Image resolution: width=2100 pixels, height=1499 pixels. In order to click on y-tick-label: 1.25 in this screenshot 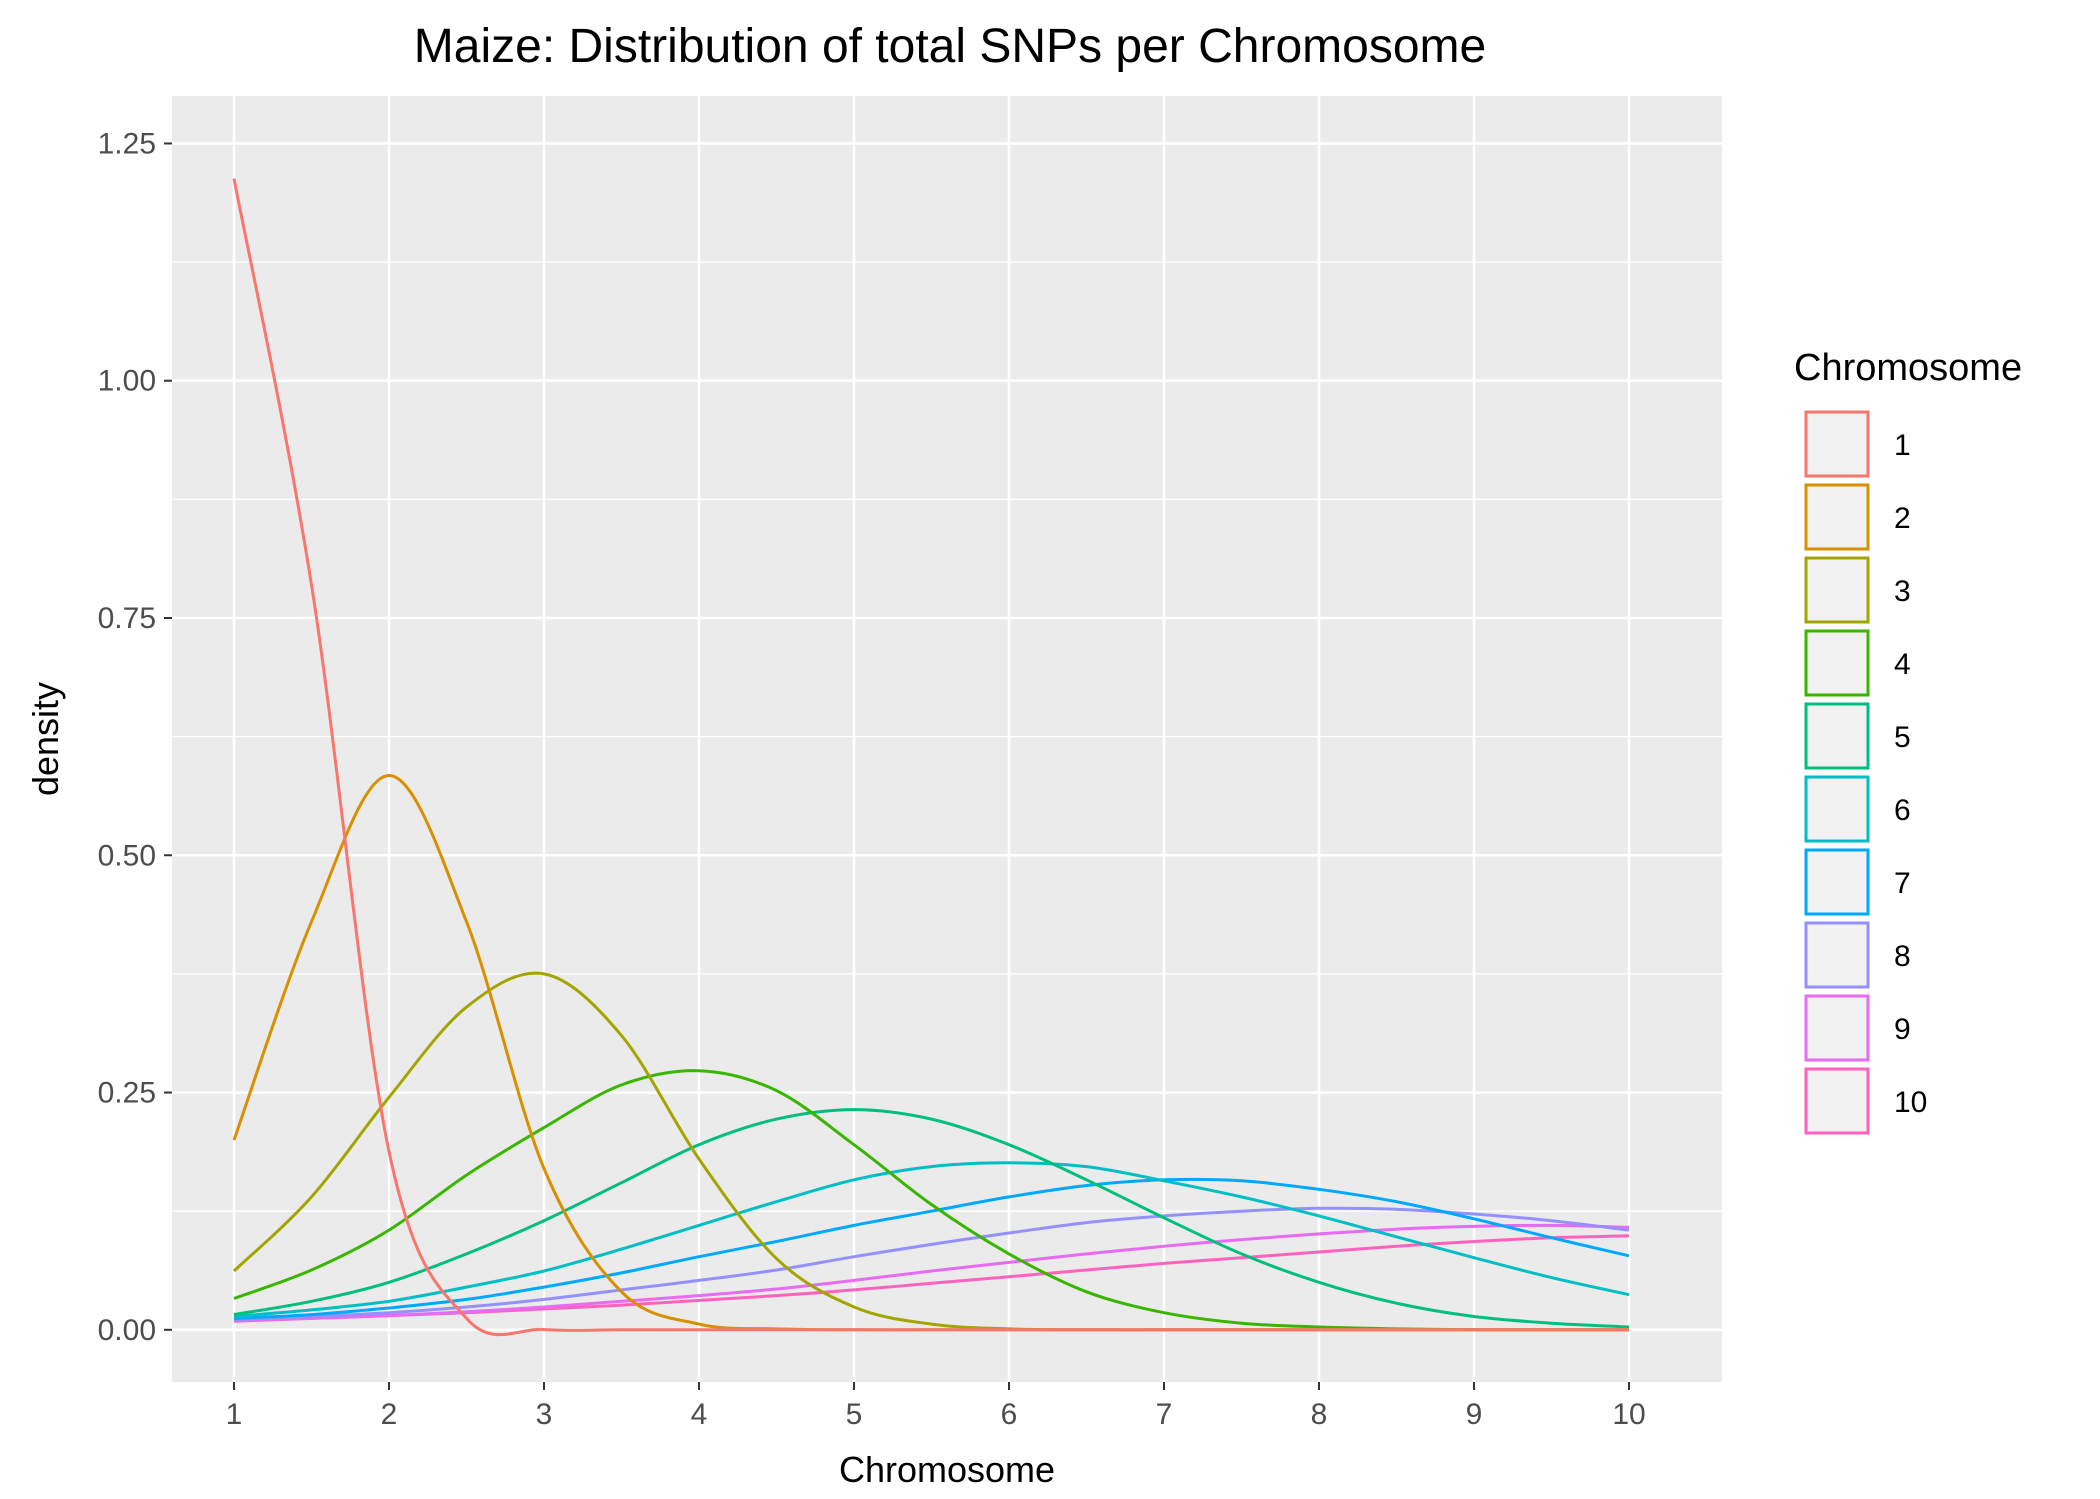, I will do `click(127, 143)`.